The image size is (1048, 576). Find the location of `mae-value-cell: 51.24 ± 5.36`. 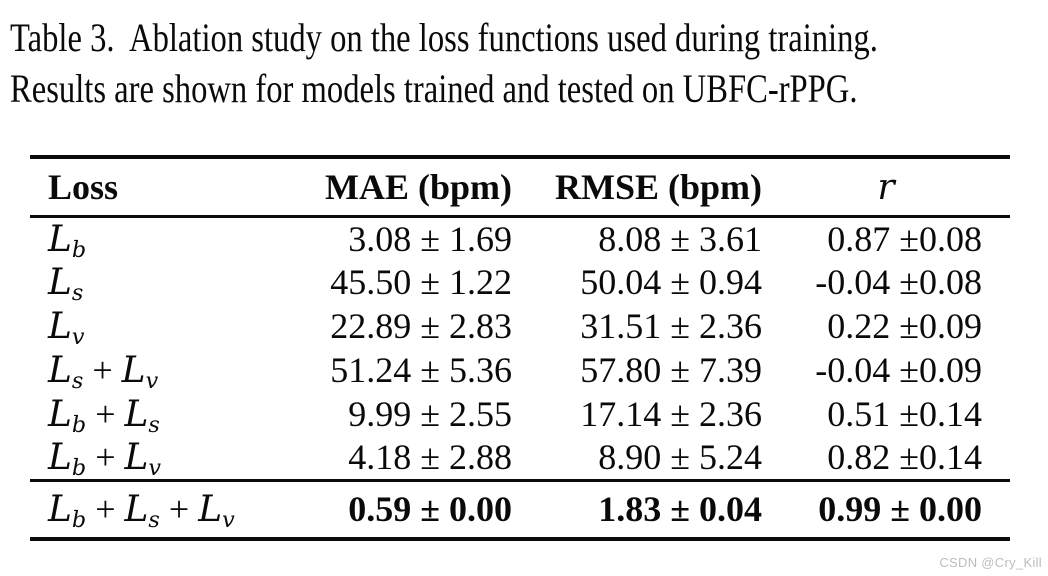

mae-value-cell: 51.24 ± 5.36 is located at coordinates (421, 370).